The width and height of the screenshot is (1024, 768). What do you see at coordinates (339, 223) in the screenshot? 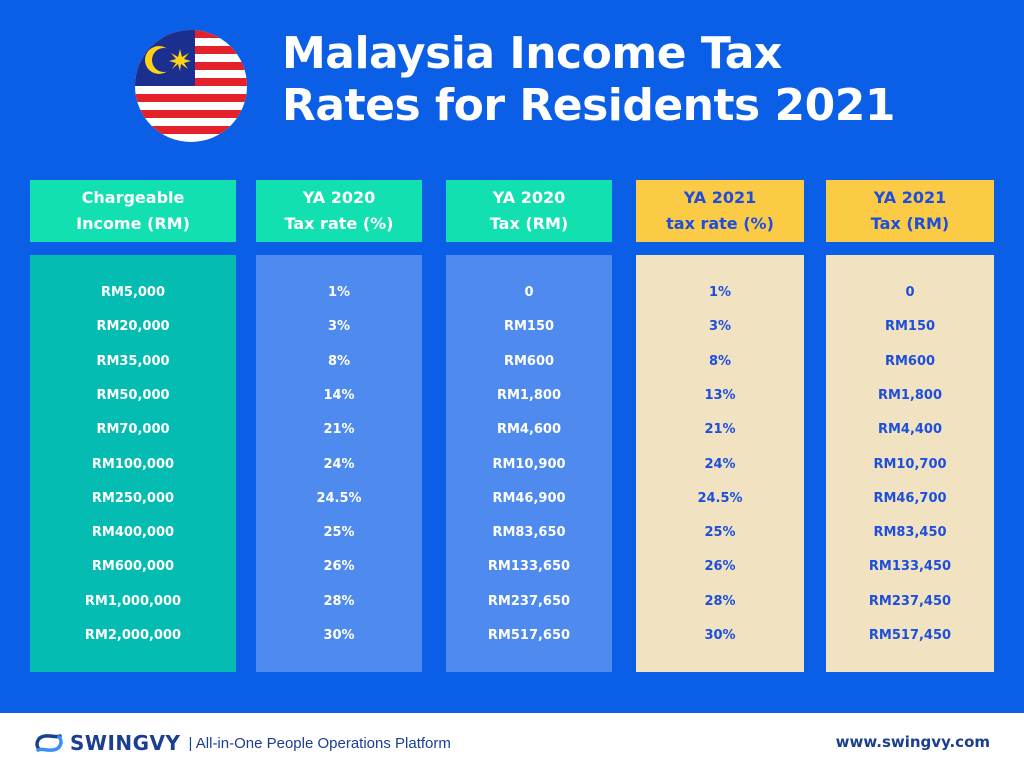
I see `header-line-2: Tax rate (%)` at bounding box center [339, 223].